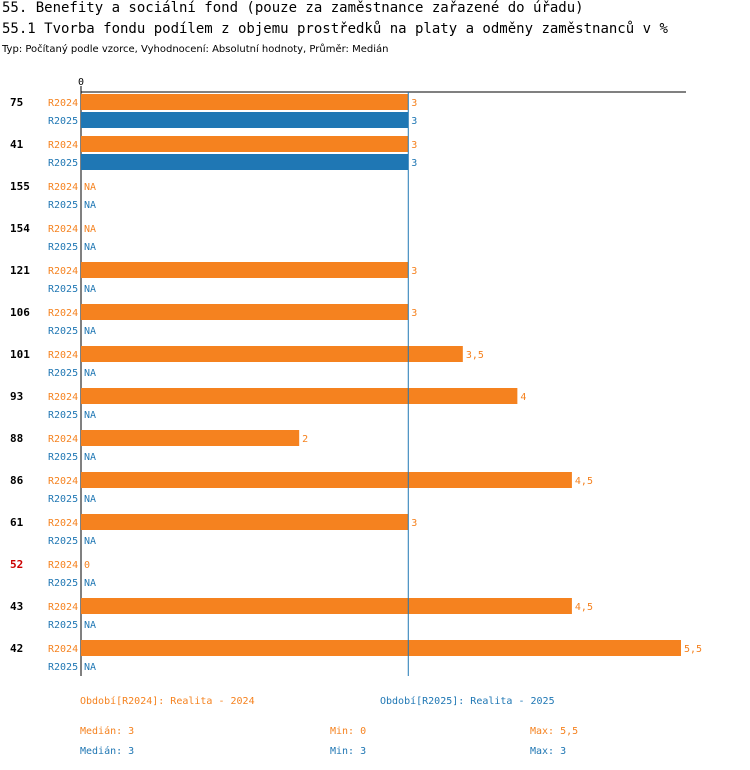 Image resolution: width=750 pixels, height=770 pixels. Describe the element at coordinates (90, 205) in the screenshot. I see `value-label-r2025-155: NA` at that location.